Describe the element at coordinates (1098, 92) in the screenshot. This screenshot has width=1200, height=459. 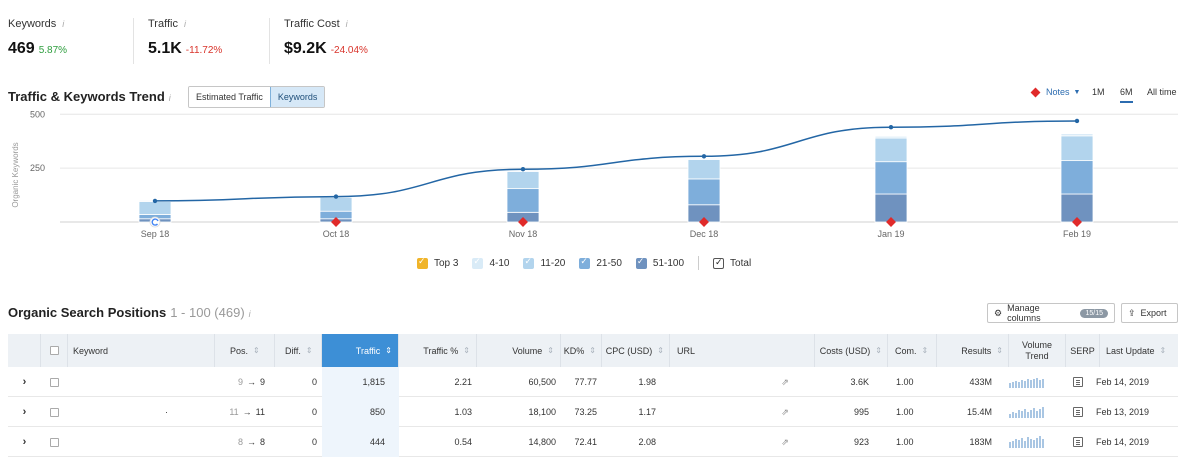
I see `period-1m: 1M` at that location.